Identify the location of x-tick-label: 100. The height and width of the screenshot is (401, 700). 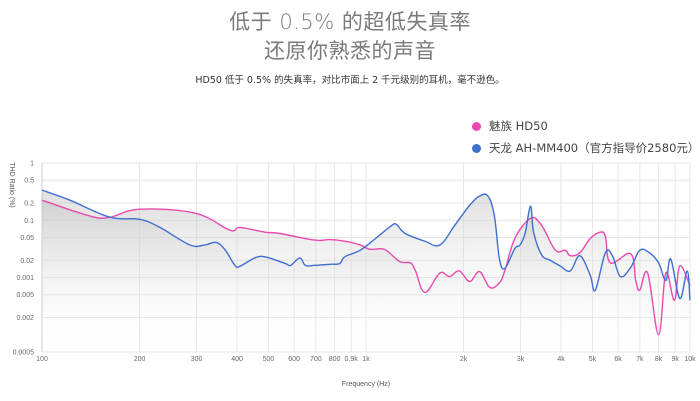
(42, 359).